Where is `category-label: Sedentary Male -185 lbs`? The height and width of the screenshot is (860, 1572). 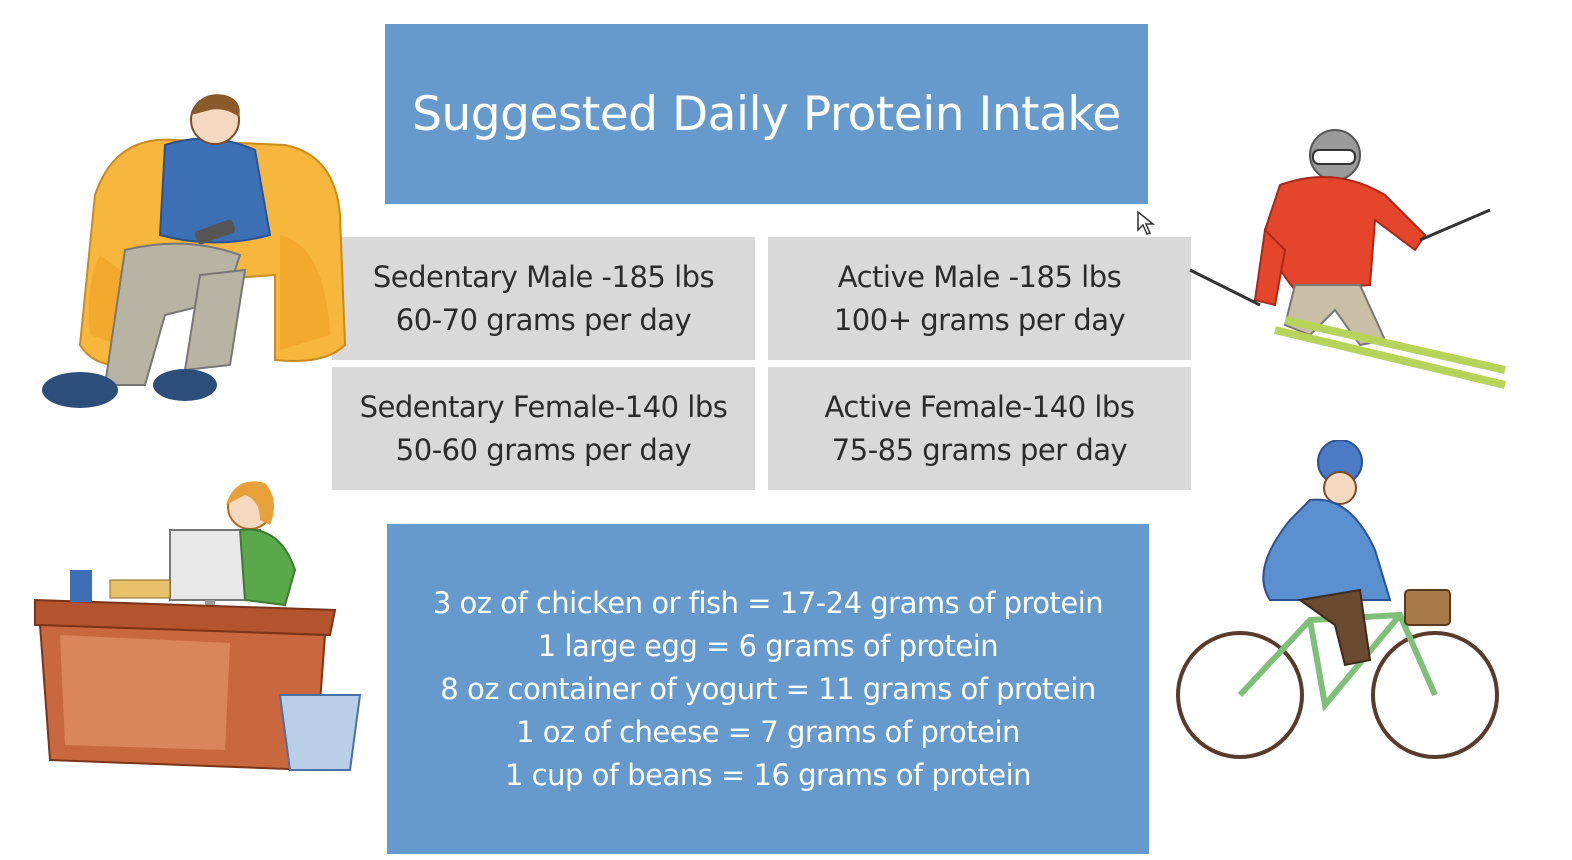
category-label: Sedentary Male -185 lbs is located at coordinates (543, 276).